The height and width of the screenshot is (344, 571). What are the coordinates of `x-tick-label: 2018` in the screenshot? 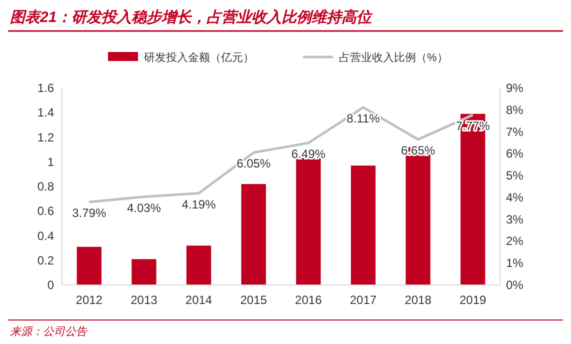 It's located at (418, 300).